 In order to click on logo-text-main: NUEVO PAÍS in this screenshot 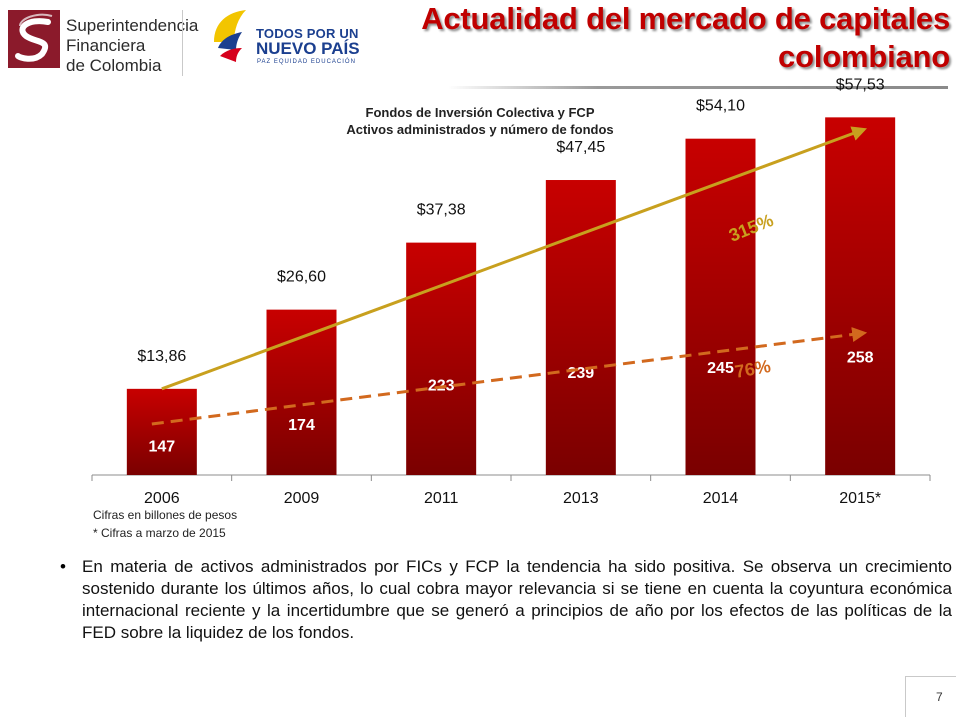, I will do `click(308, 48)`.